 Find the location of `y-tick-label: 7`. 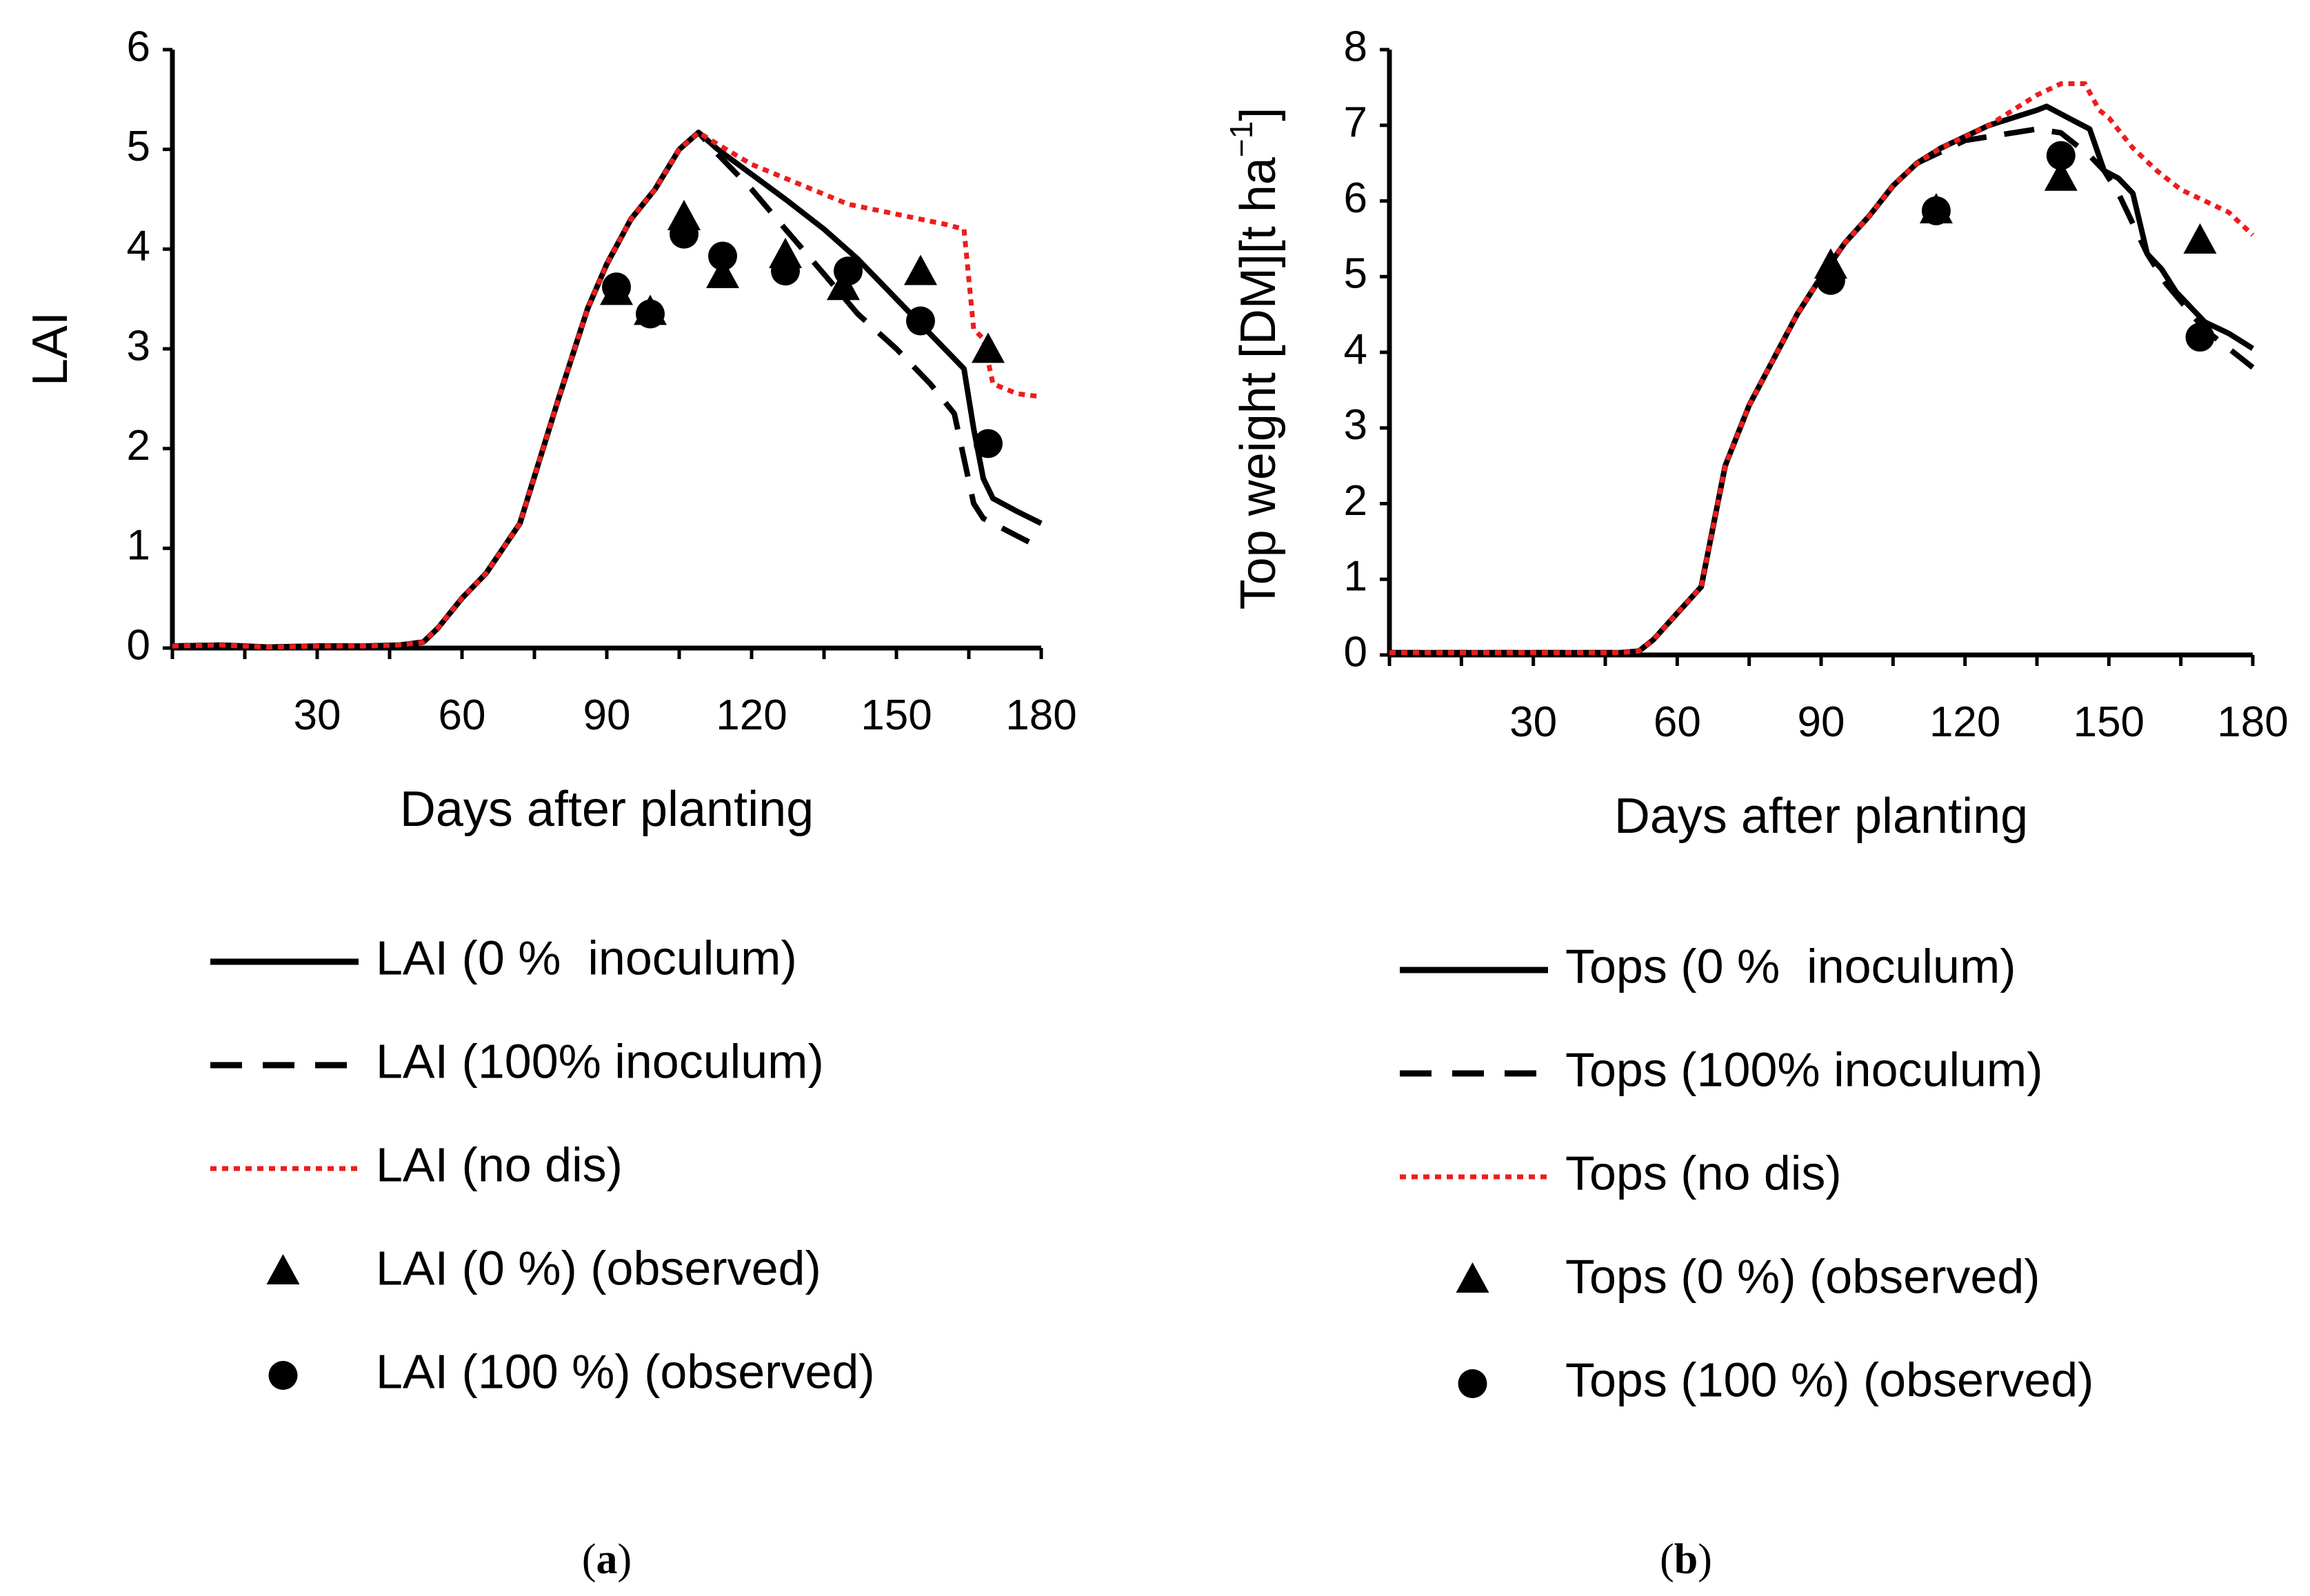

y-tick-label: 7 is located at coordinates (1356, 122).